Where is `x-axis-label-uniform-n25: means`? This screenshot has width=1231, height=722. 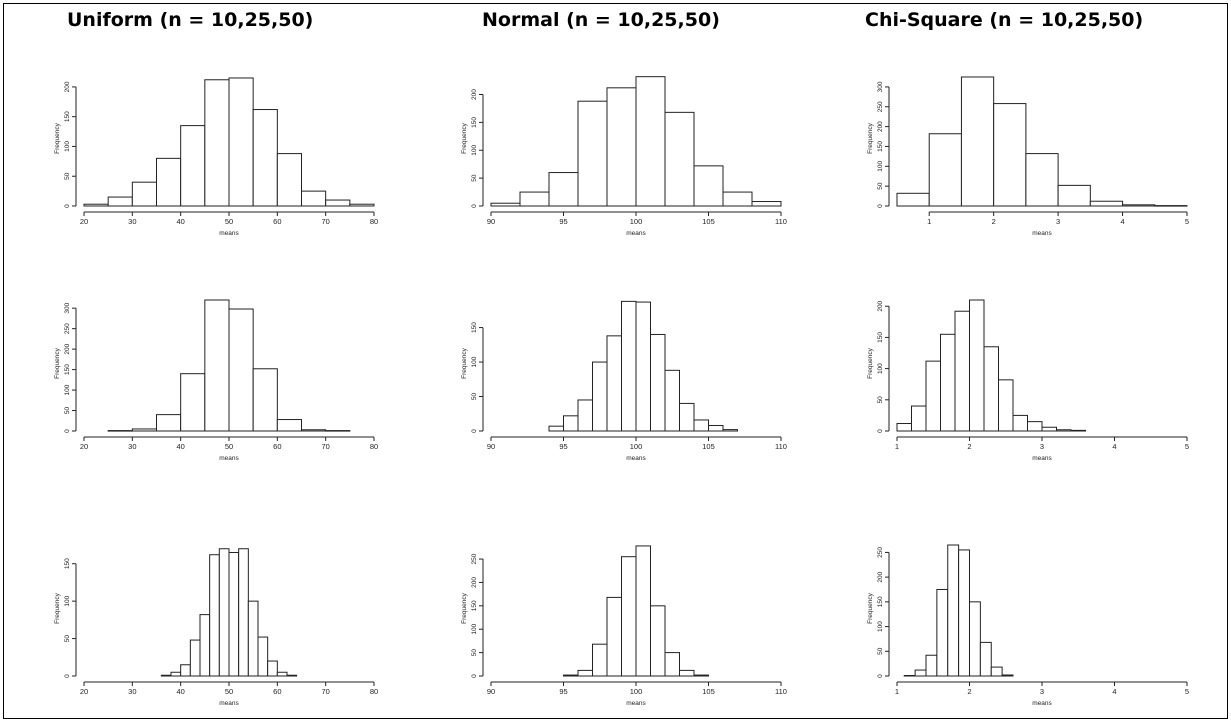
x-axis-label-uniform-n25: means is located at coordinates (229, 458).